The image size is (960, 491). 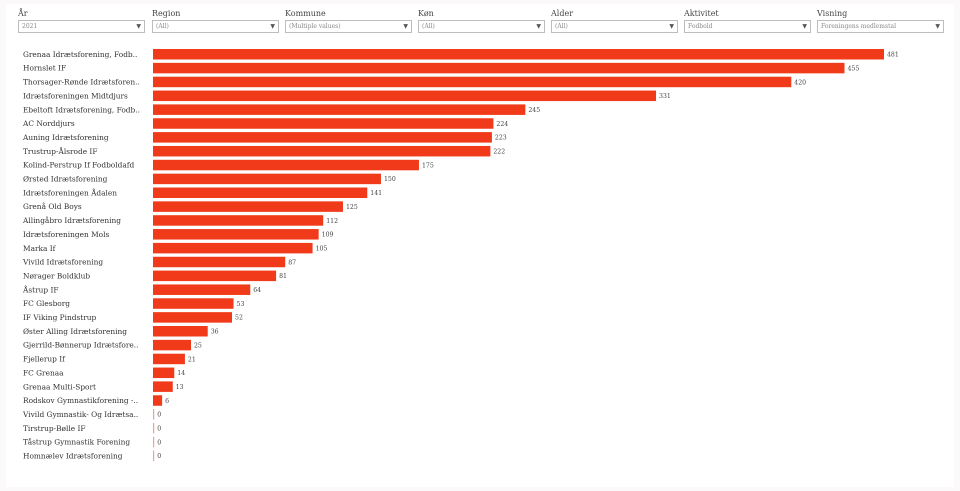 What do you see at coordinates (56, 275) in the screenshot?
I see `category-label: Nørager Boldklub` at bounding box center [56, 275].